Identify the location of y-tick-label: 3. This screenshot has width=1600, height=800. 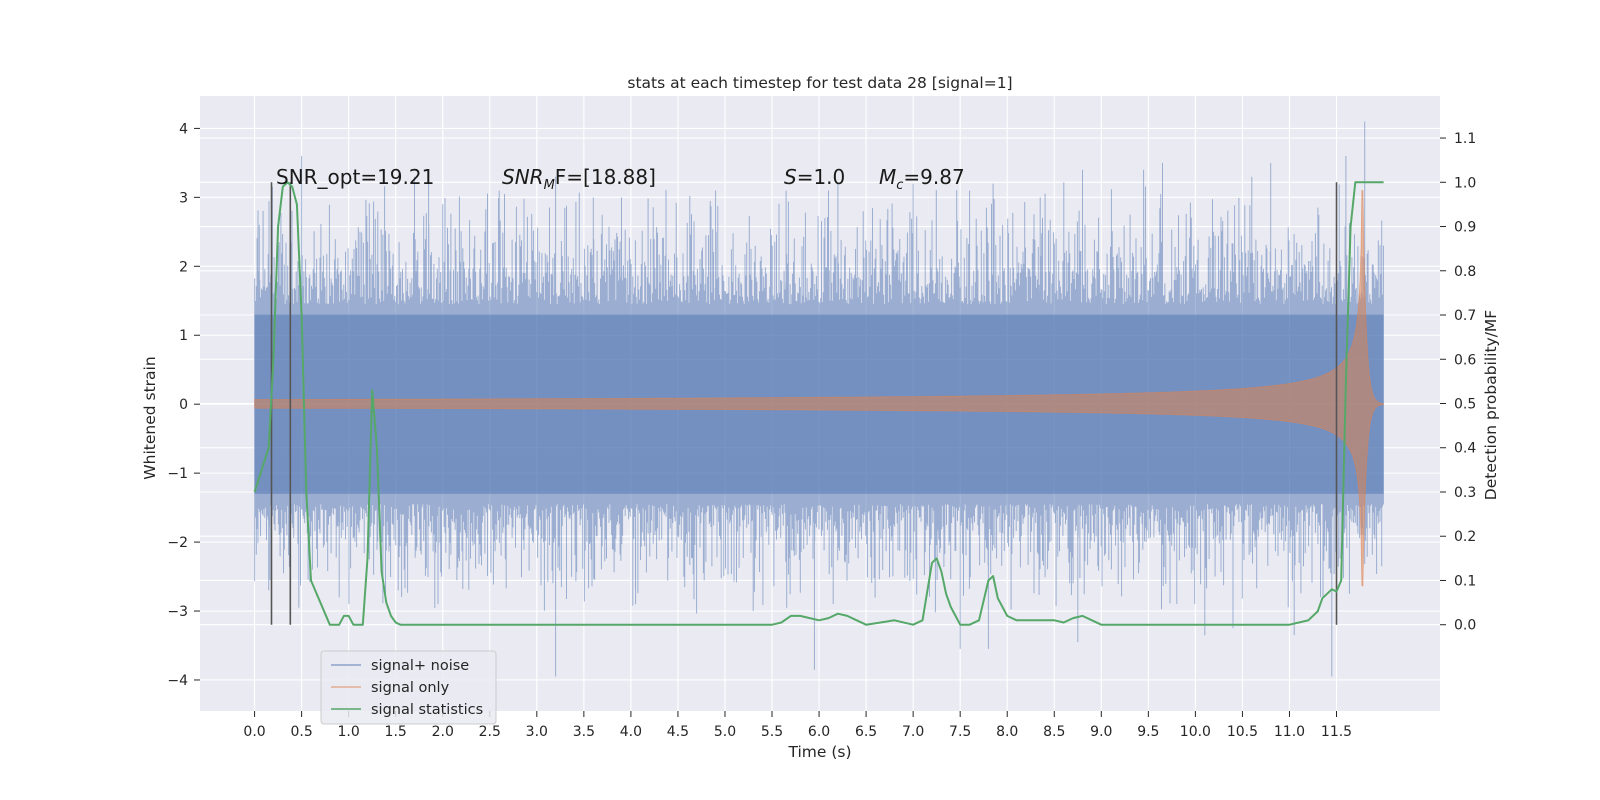
(183, 198).